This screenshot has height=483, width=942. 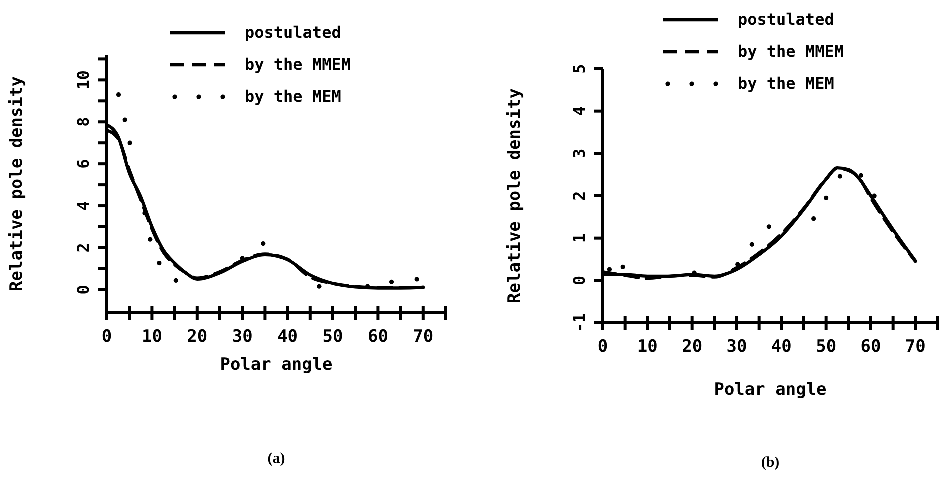 What do you see at coordinates (579, 239) in the screenshot?
I see `y-tick-label: 1` at bounding box center [579, 239].